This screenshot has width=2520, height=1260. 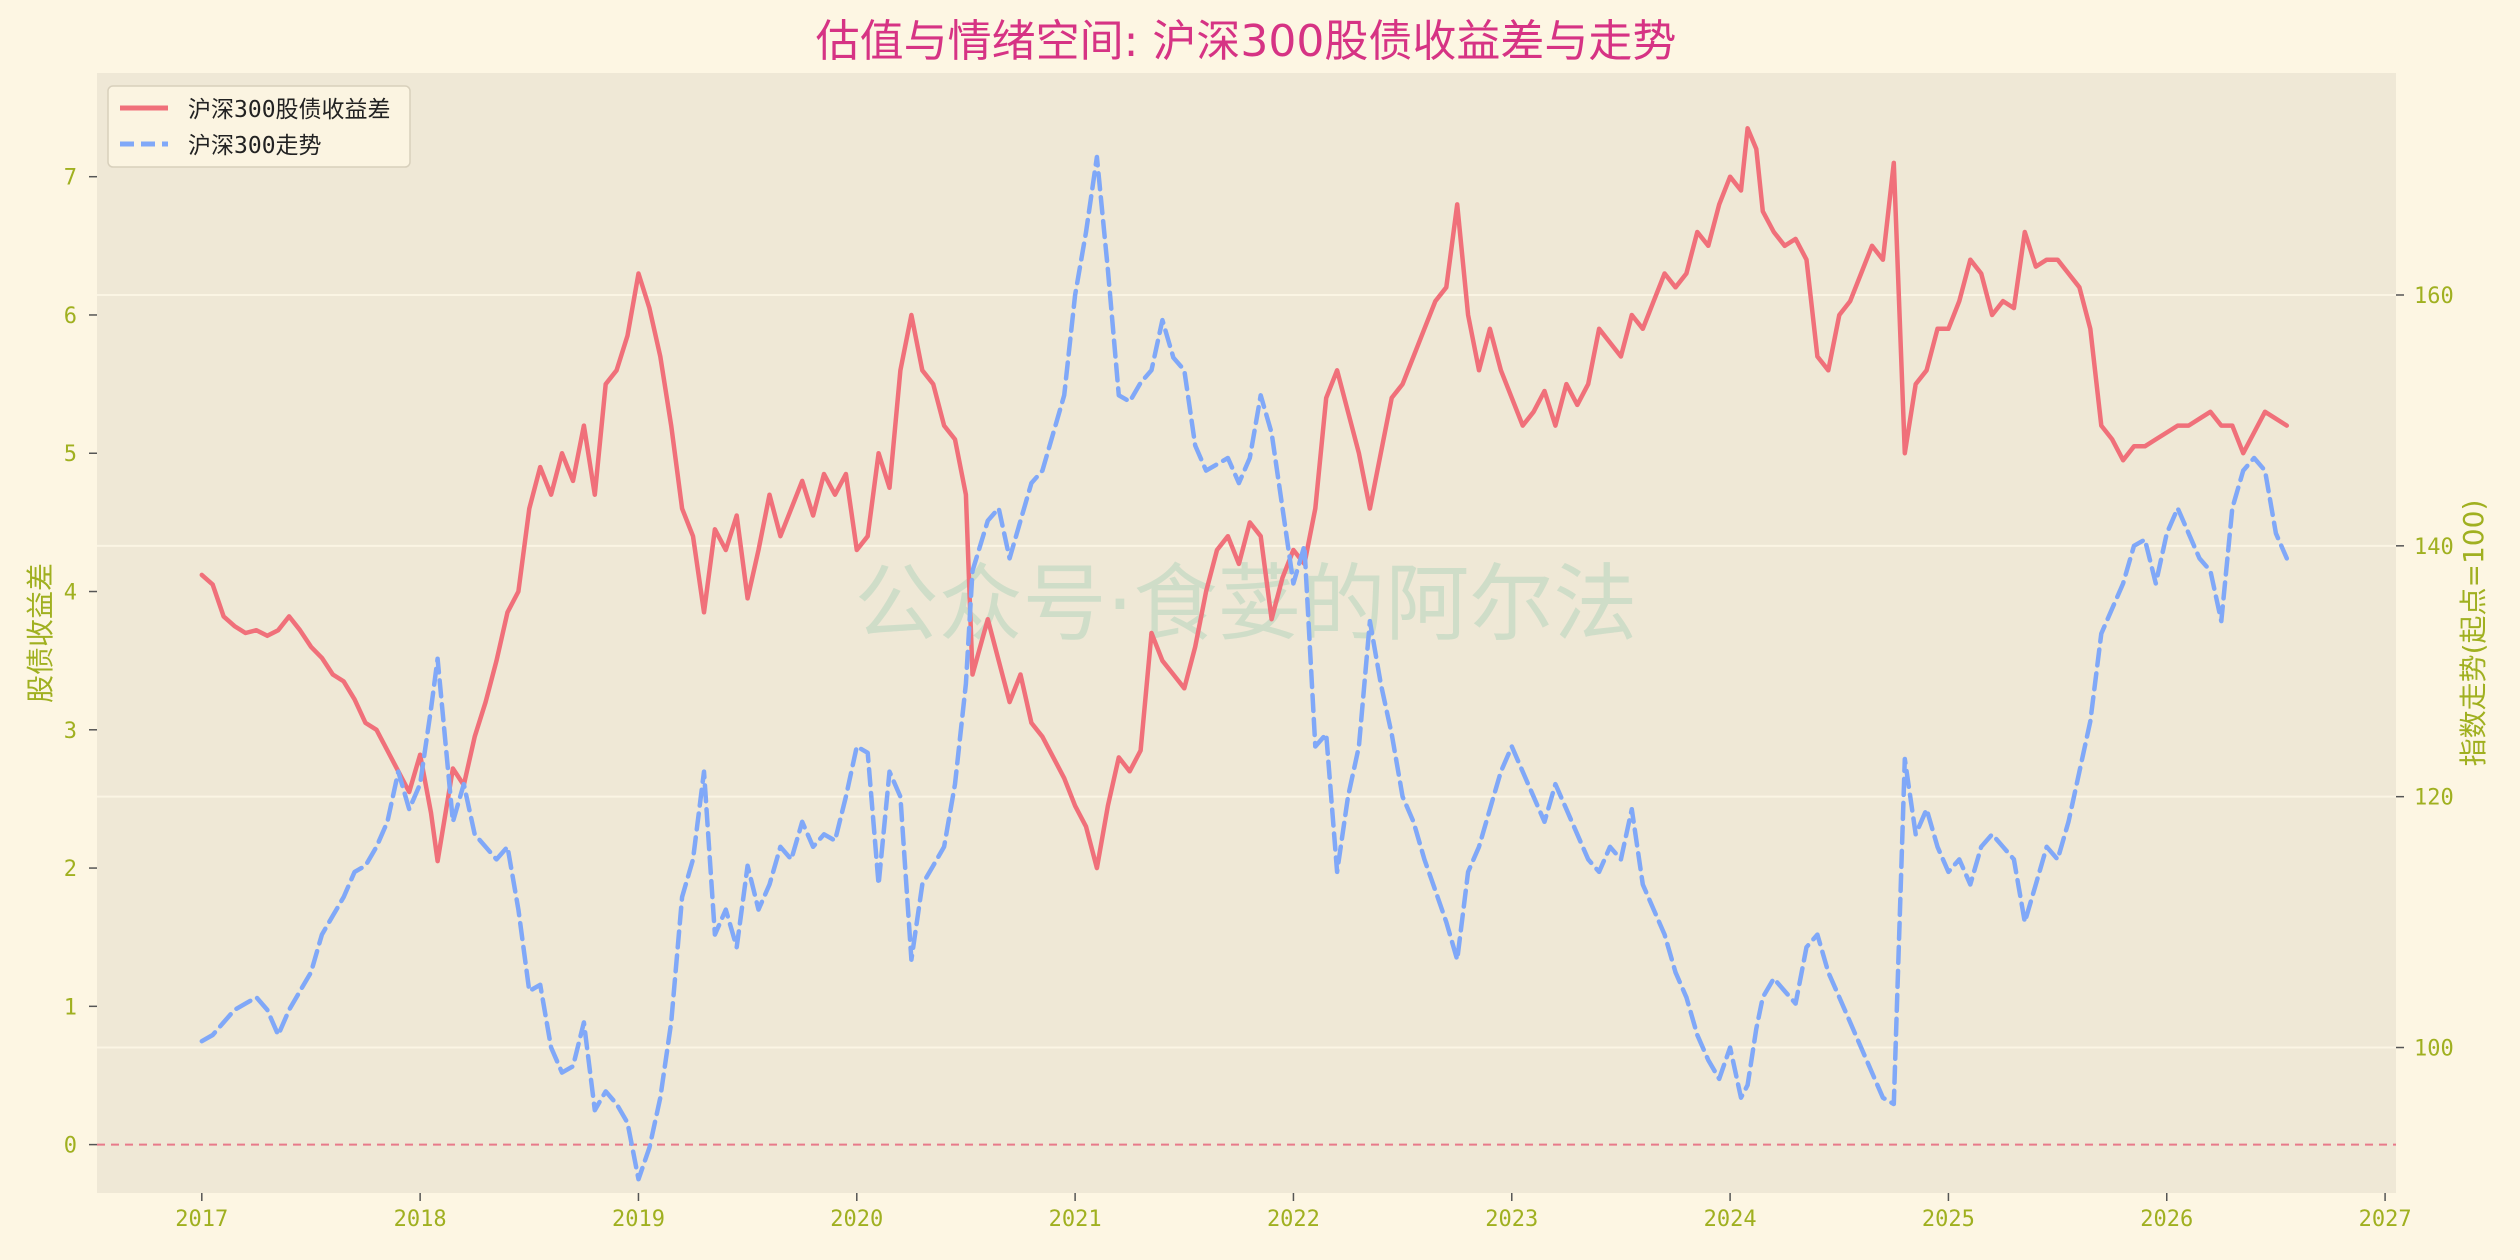 I want to click on y-left-tick-label: 0, so click(x=70, y=1146).